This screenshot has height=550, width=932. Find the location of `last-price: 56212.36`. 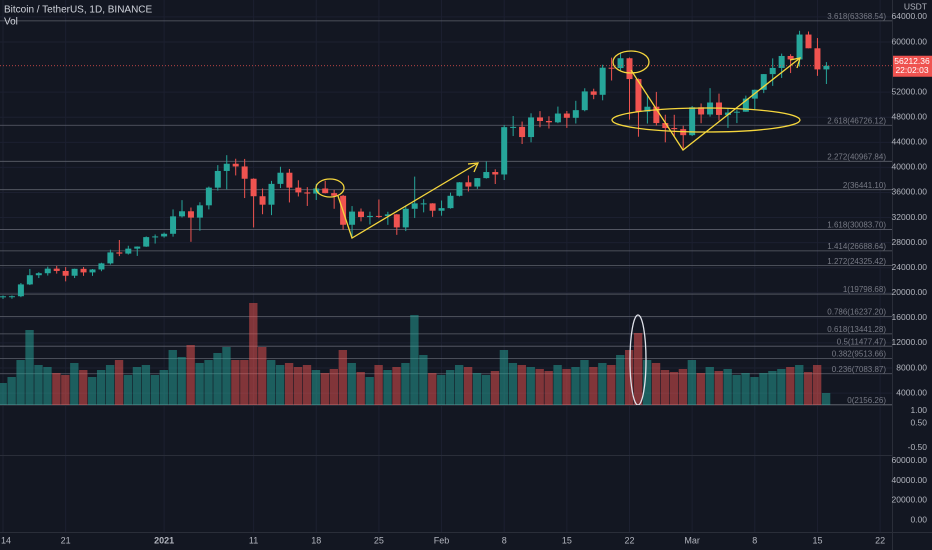

last-price: 56212.36 is located at coordinates (912, 61).